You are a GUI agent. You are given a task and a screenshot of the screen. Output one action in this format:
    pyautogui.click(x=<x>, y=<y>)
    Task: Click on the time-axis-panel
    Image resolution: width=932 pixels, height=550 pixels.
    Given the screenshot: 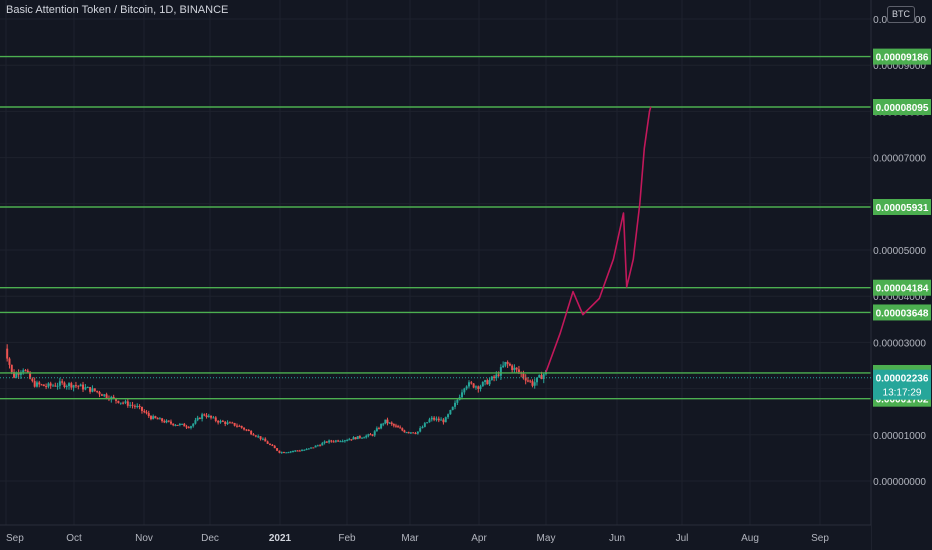 What is the action you would take?
    pyautogui.click(x=435, y=537)
    